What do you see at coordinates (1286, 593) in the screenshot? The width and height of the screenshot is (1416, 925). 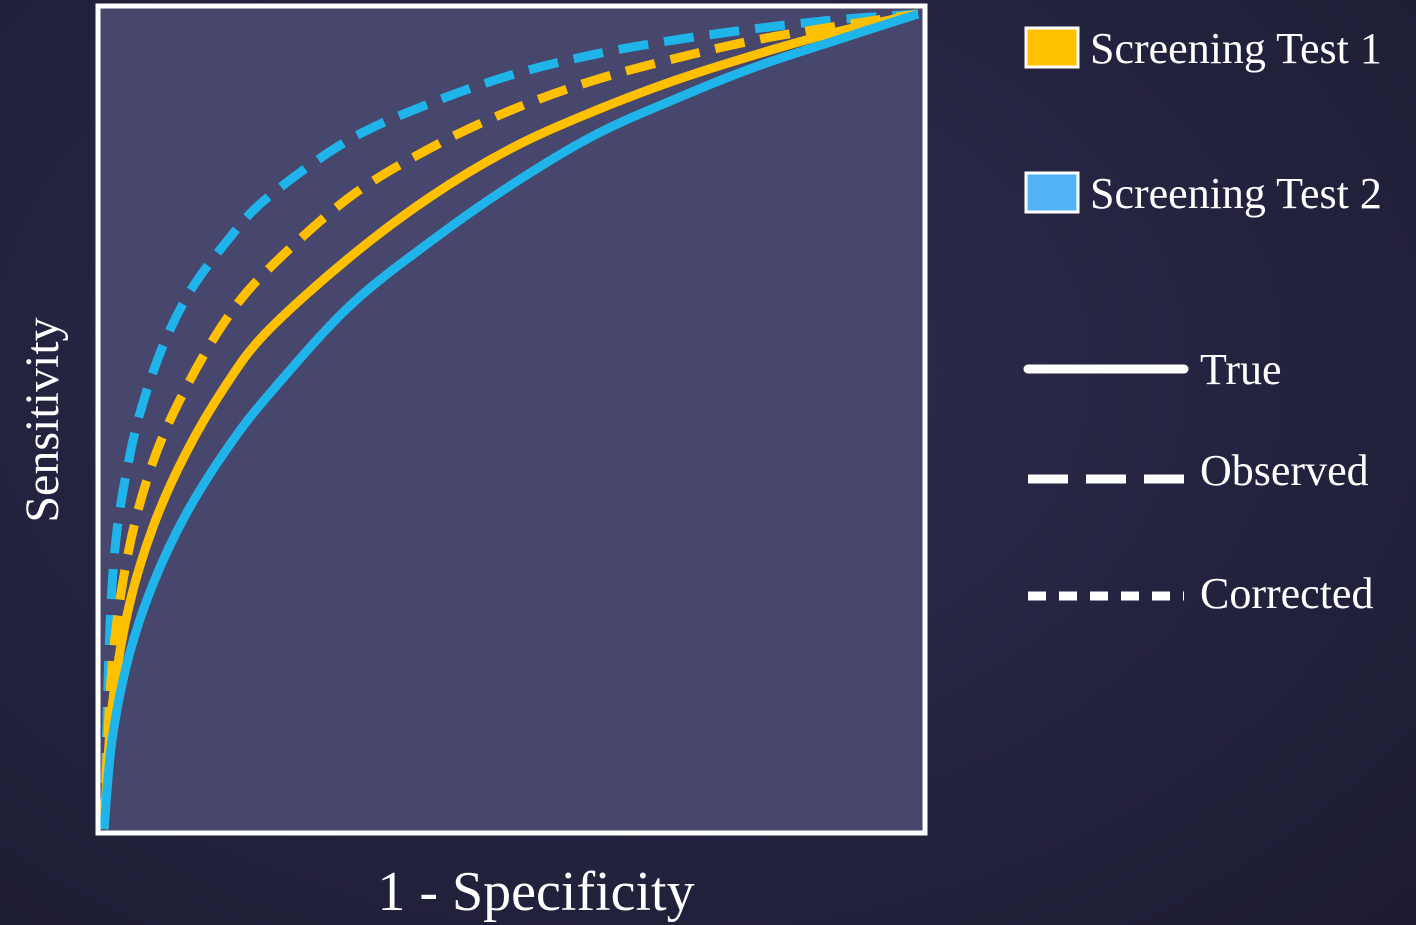 I see `legend-label-corrected: Corrected` at bounding box center [1286, 593].